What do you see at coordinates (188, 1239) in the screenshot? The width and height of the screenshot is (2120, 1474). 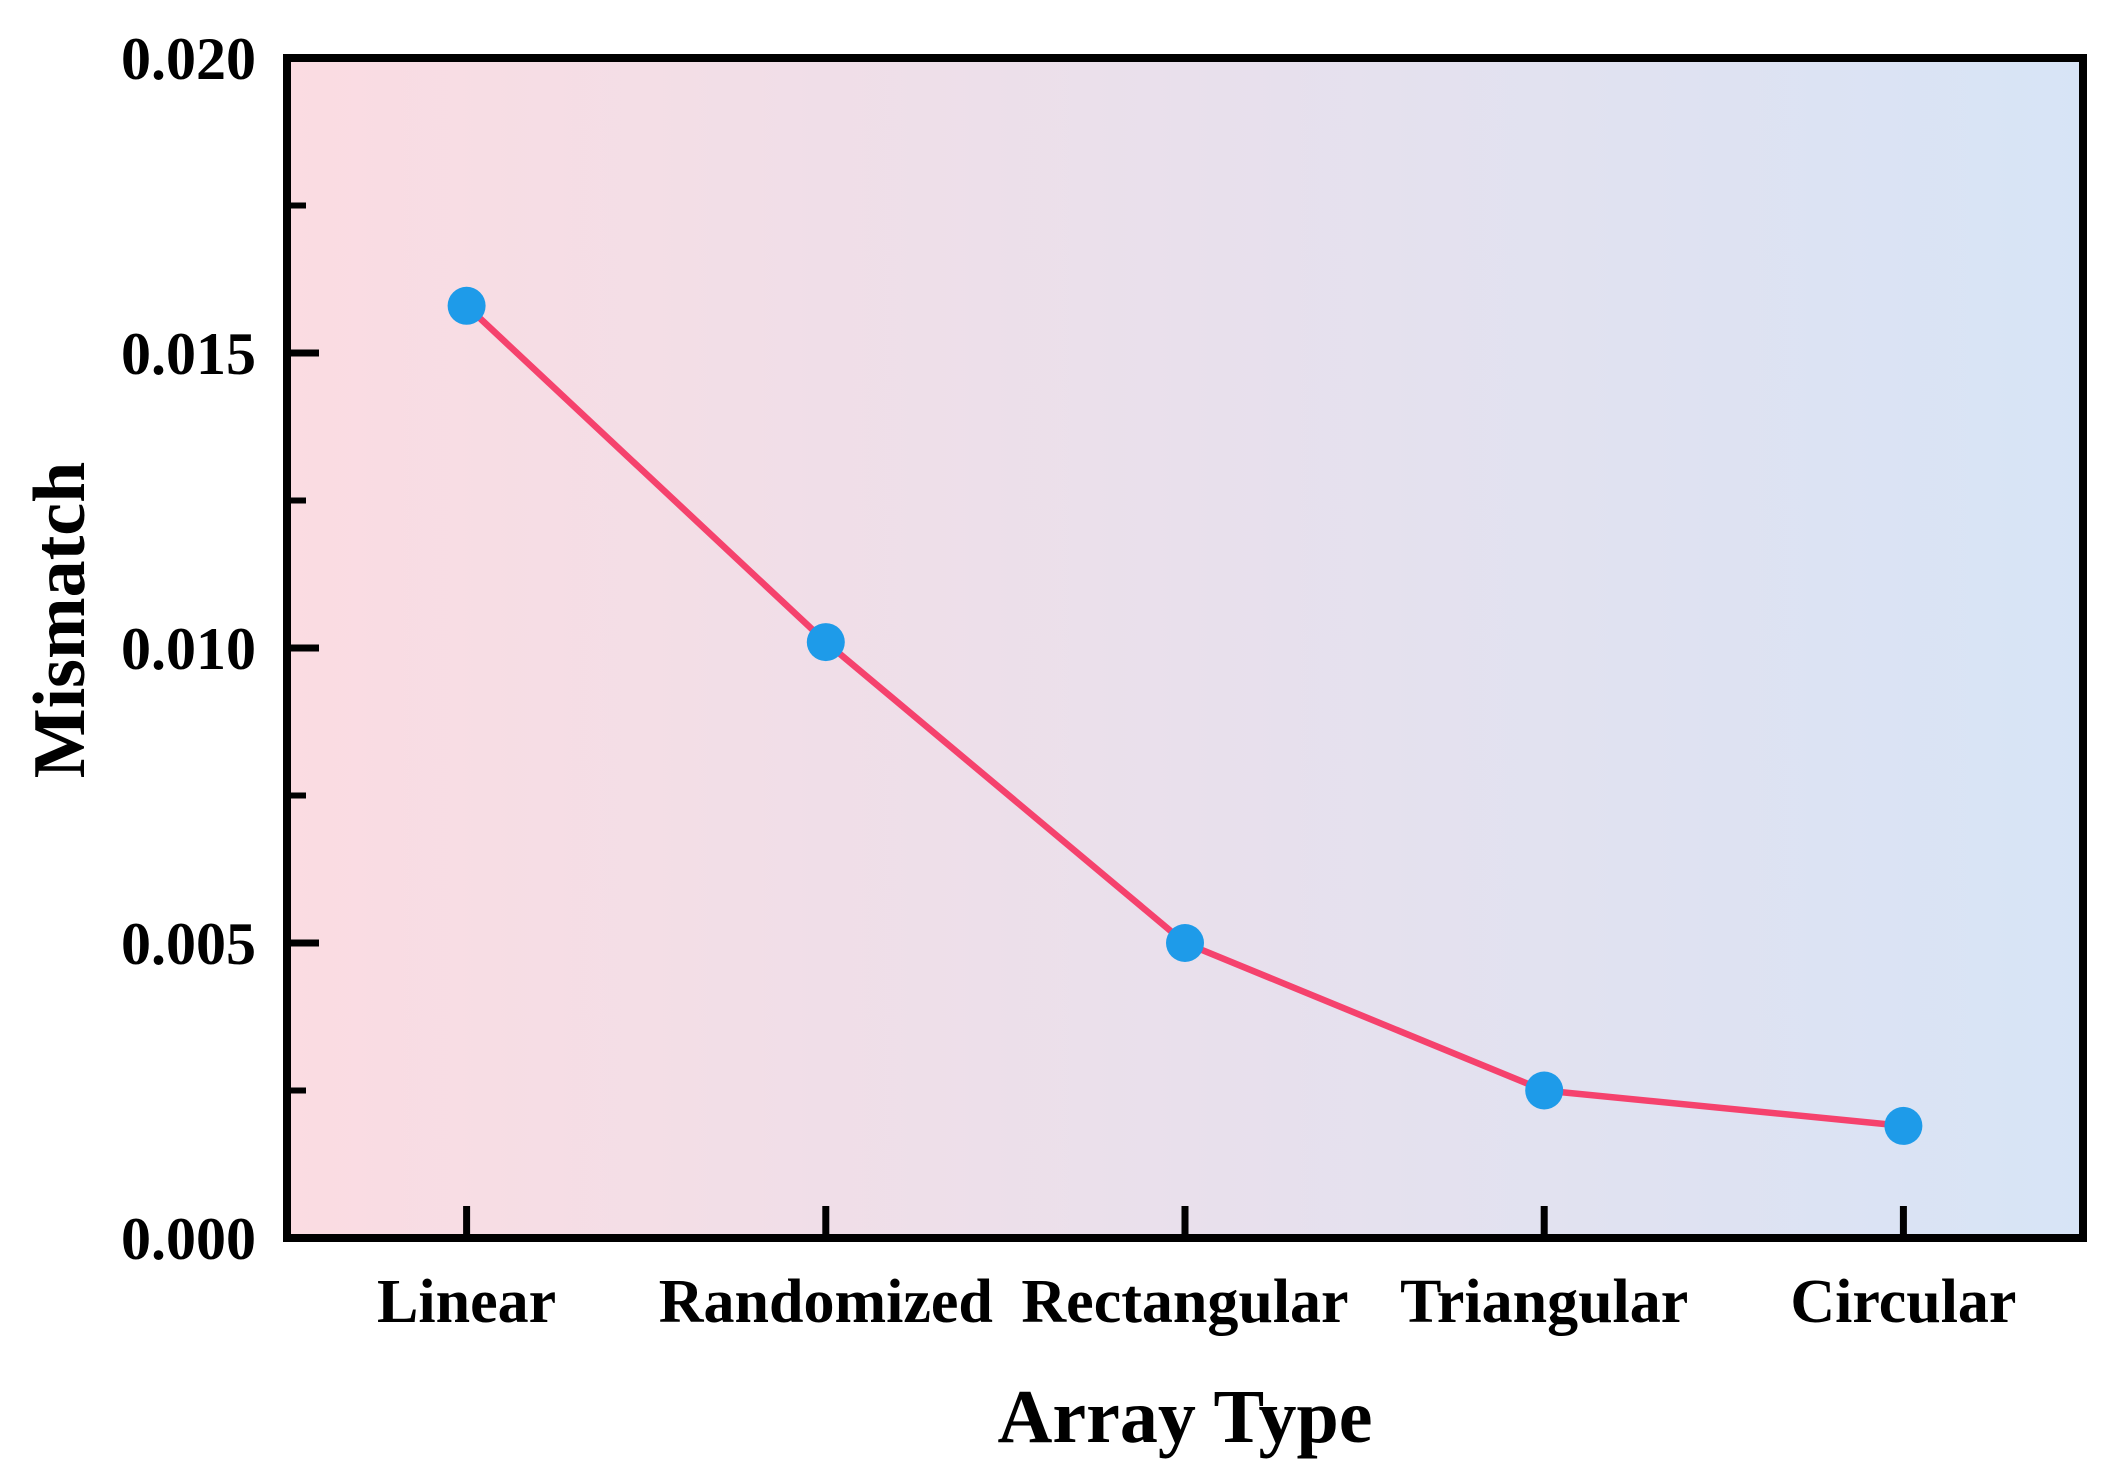 I see `y-tick-label: 0.000` at bounding box center [188, 1239].